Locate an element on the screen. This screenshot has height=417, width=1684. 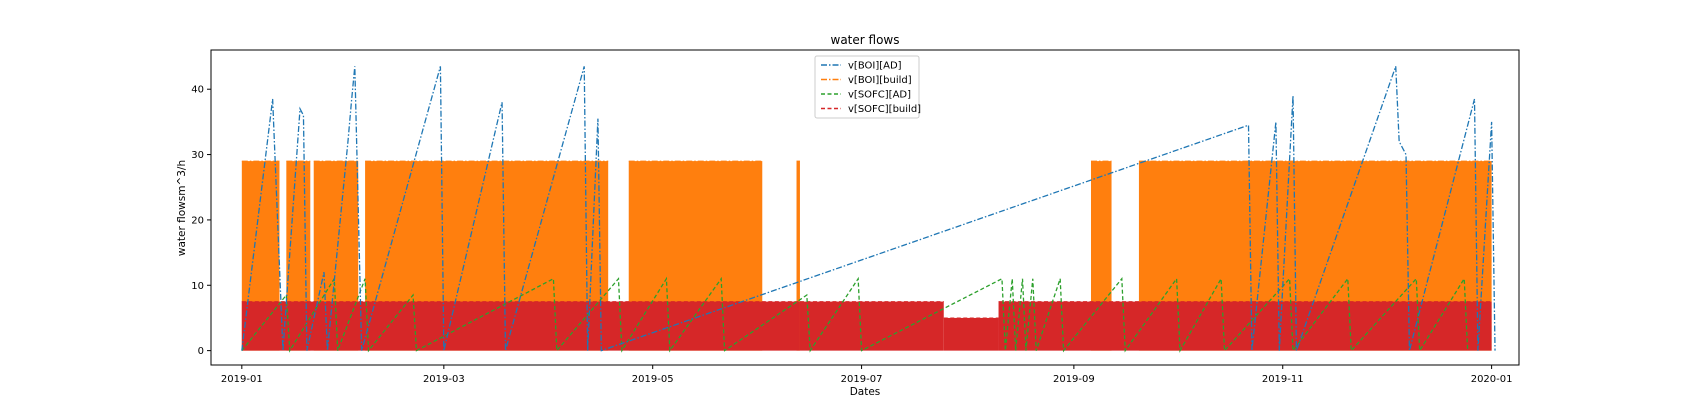
x-tick-label: 2019-11 is located at coordinates (1283, 379).